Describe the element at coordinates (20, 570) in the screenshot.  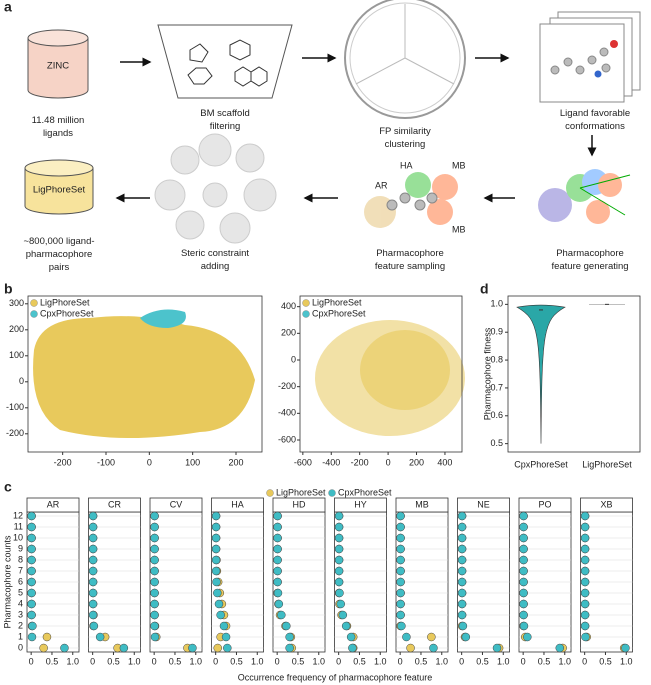
I see `y-tick-label: 7` at that location.